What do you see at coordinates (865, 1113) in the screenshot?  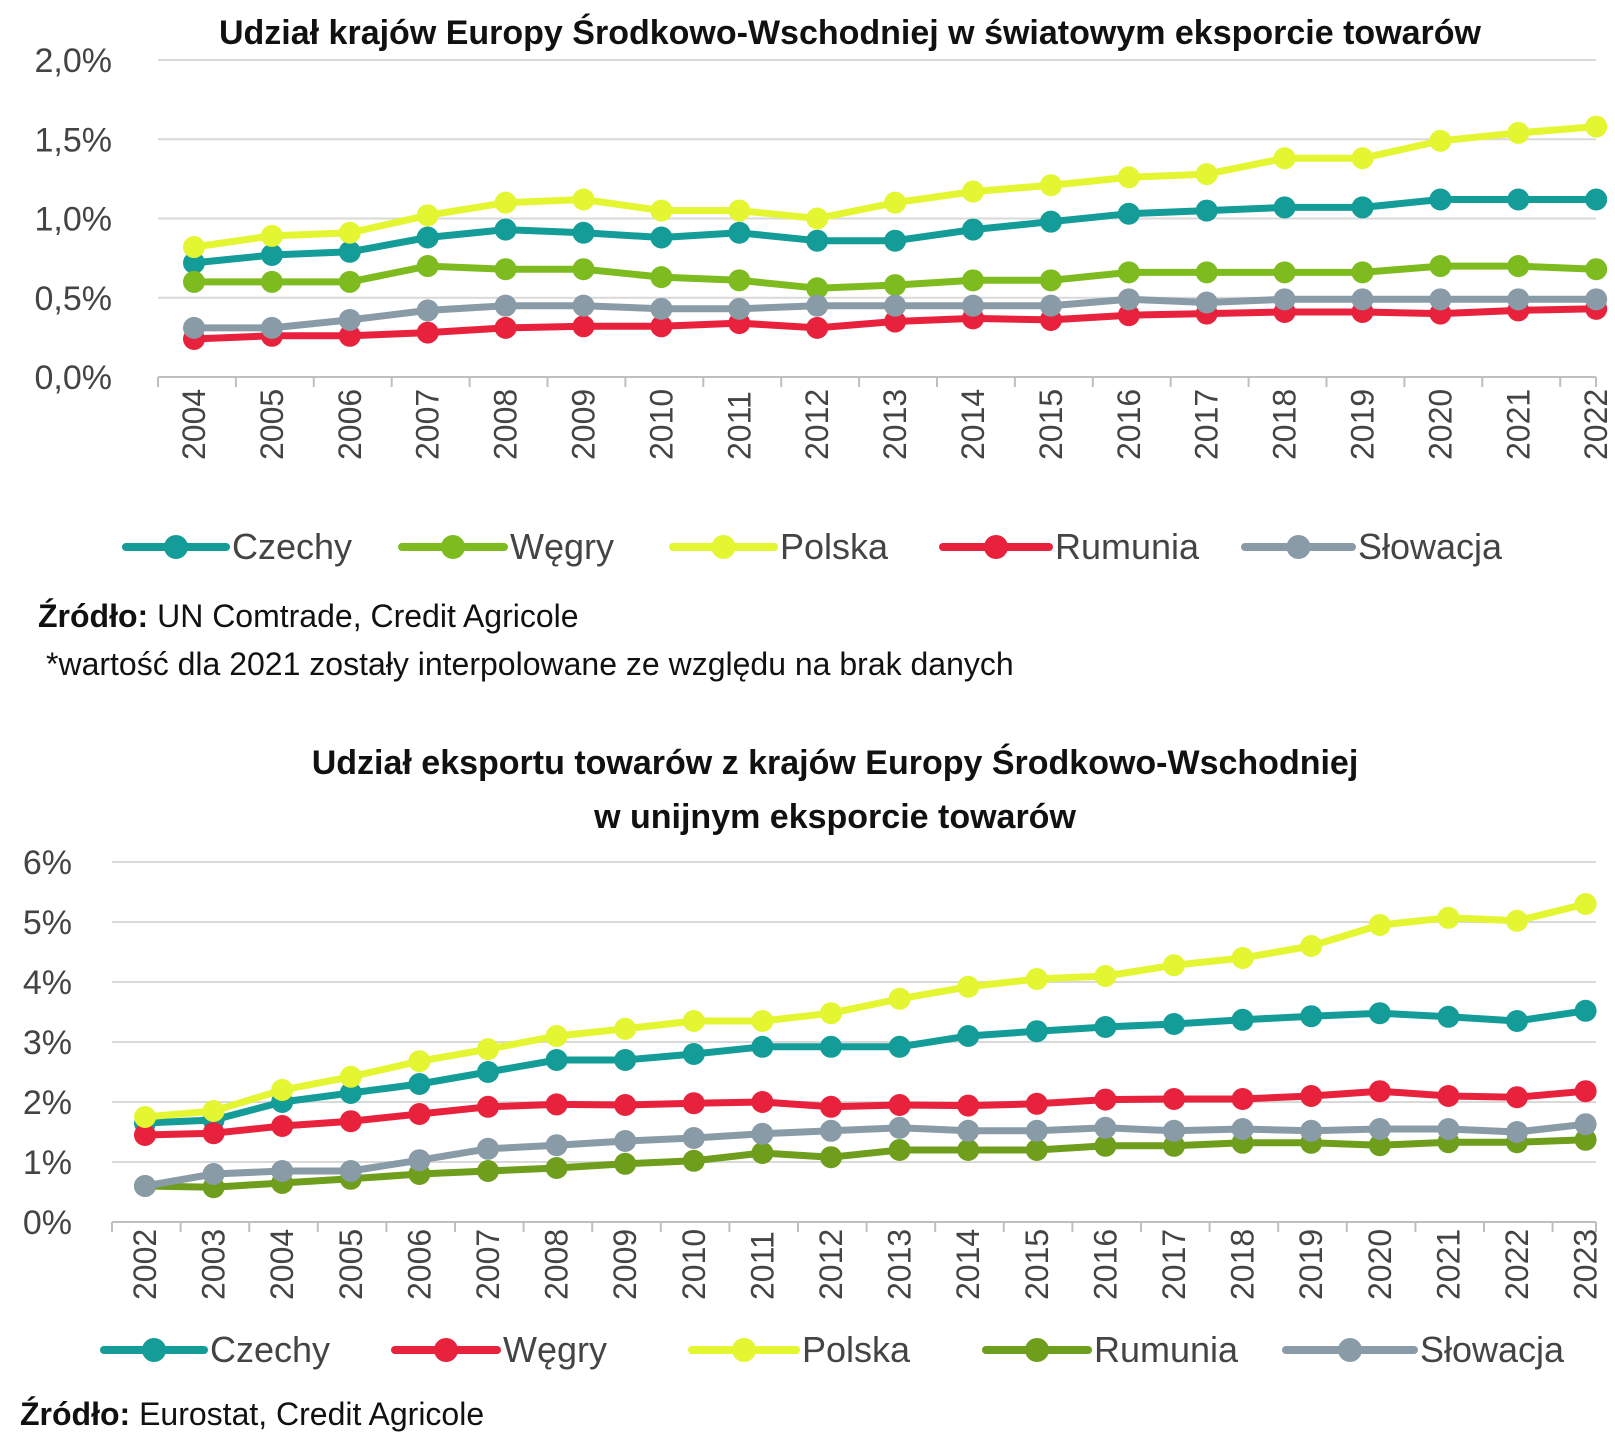 I see `series-węgry` at bounding box center [865, 1113].